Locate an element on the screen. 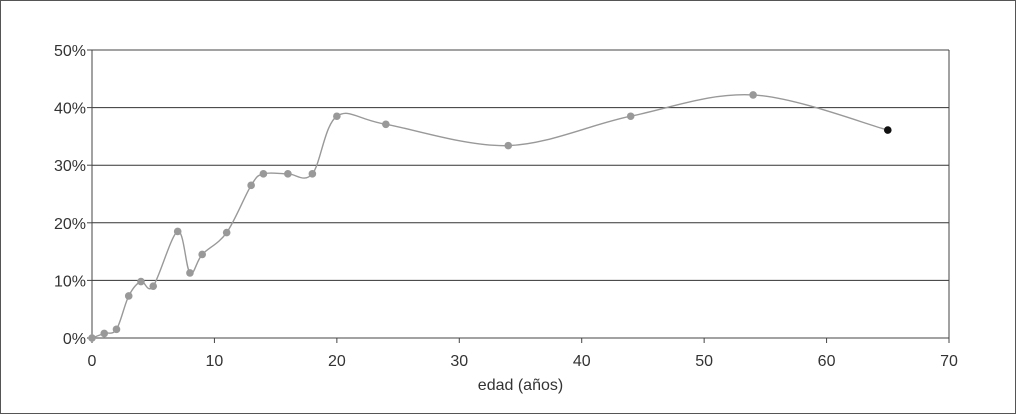 The image size is (1016, 418). x-tick-labels: 0 10 20 30 40 50 60 70 is located at coordinates (523, 354).